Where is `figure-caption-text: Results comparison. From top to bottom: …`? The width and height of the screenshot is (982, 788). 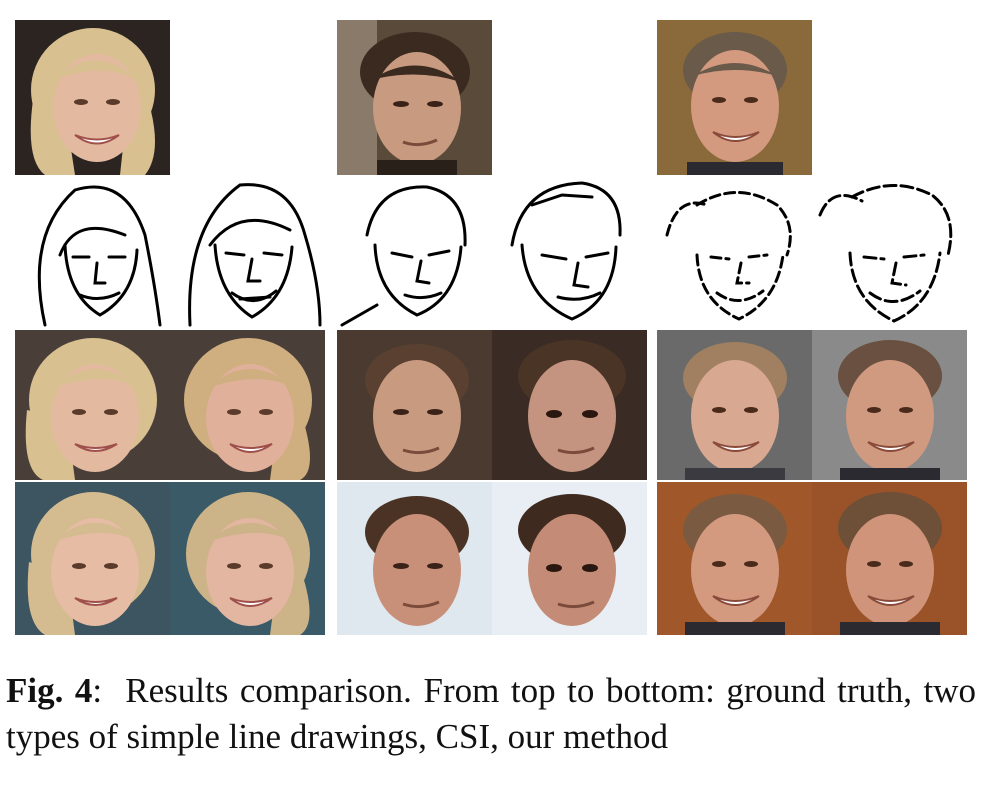
figure-caption-text: Results comparison. From top to bottom: … is located at coordinates (491, 713).